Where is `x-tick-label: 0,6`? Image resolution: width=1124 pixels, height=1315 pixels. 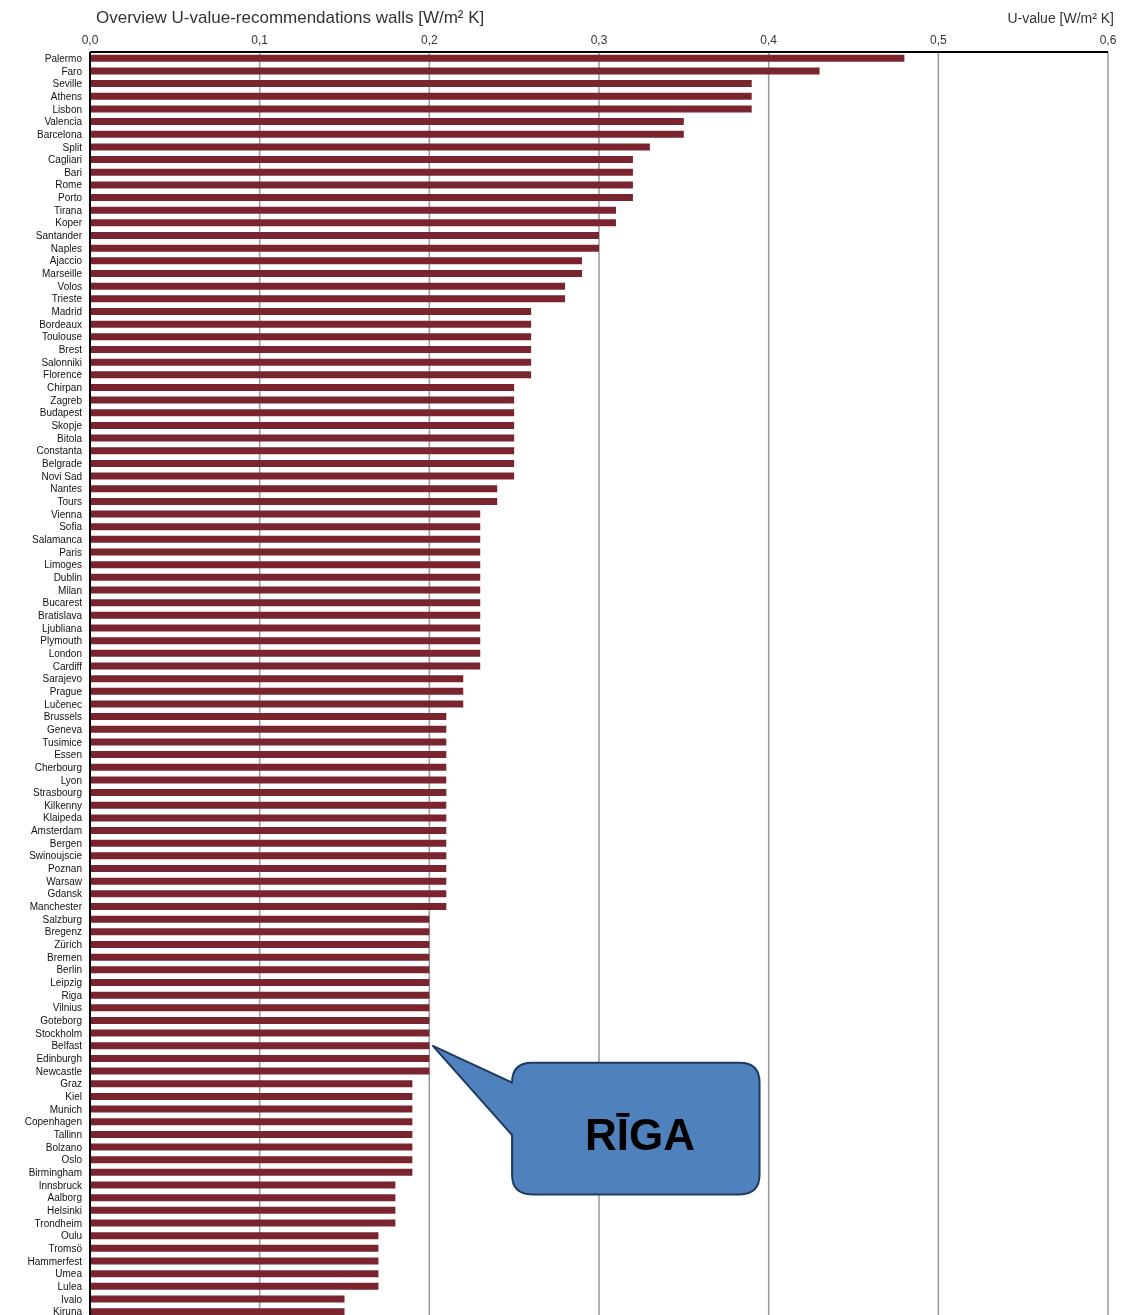
x-tick-label: 0,6 is located at coordinates (1108, 40).